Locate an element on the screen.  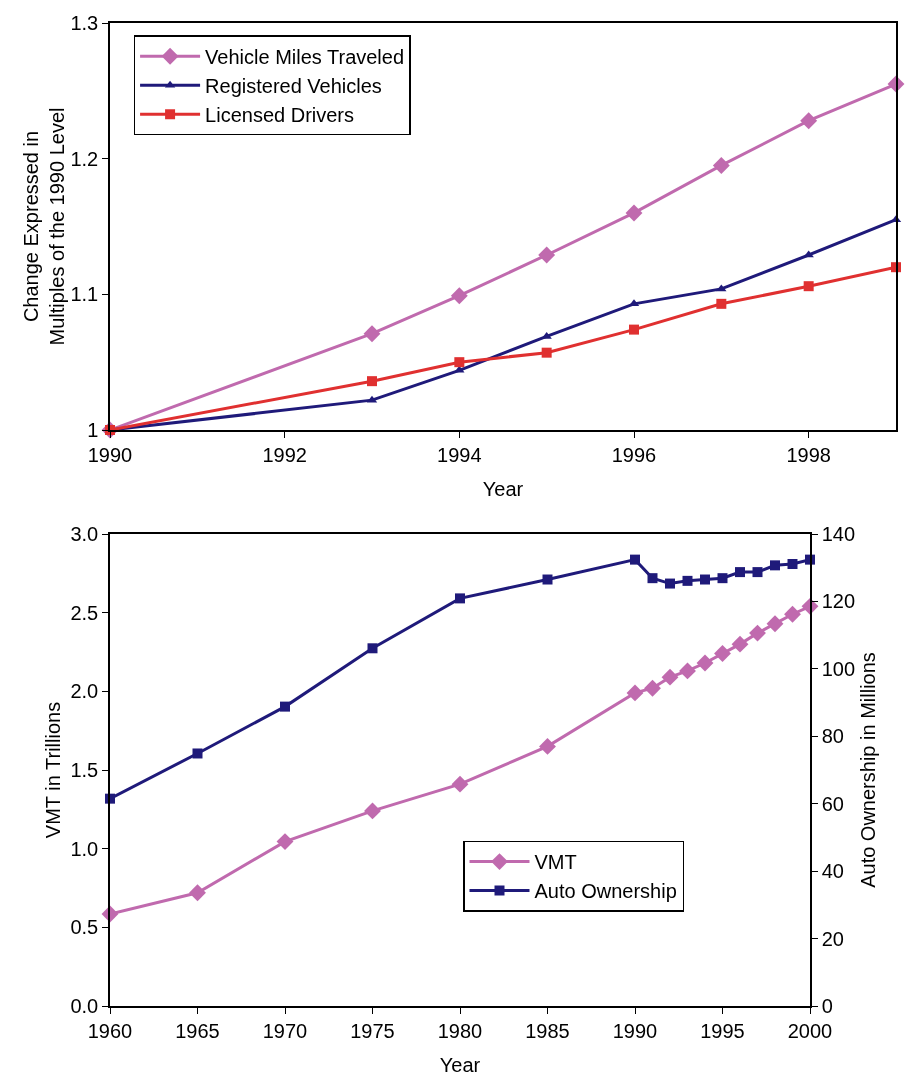
x-tick-label: 1980 is located at coordinates (460, 1030).